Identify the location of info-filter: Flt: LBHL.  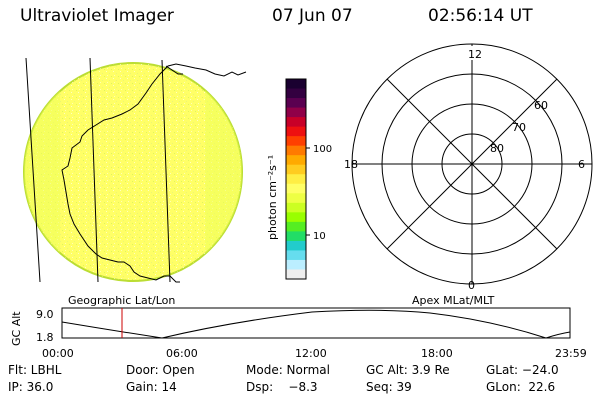
(35, 370).